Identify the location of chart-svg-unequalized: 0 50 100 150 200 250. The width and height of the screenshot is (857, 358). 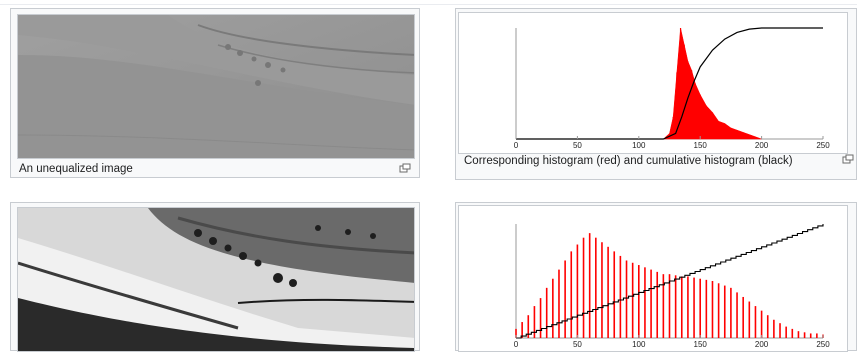
(672, 88).